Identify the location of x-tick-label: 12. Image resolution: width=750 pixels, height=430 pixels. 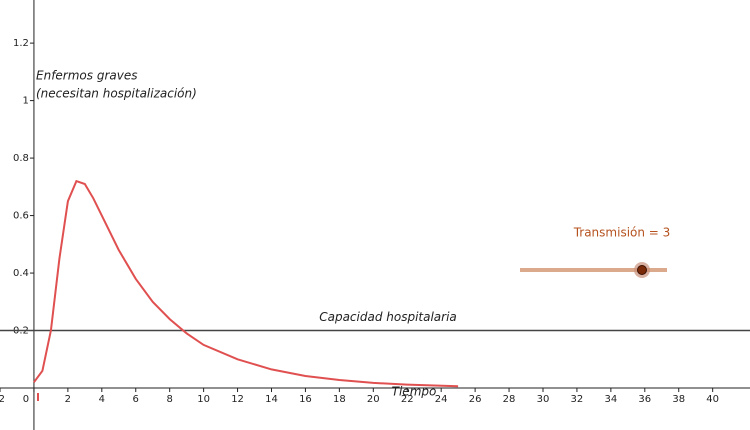
(237, 399).